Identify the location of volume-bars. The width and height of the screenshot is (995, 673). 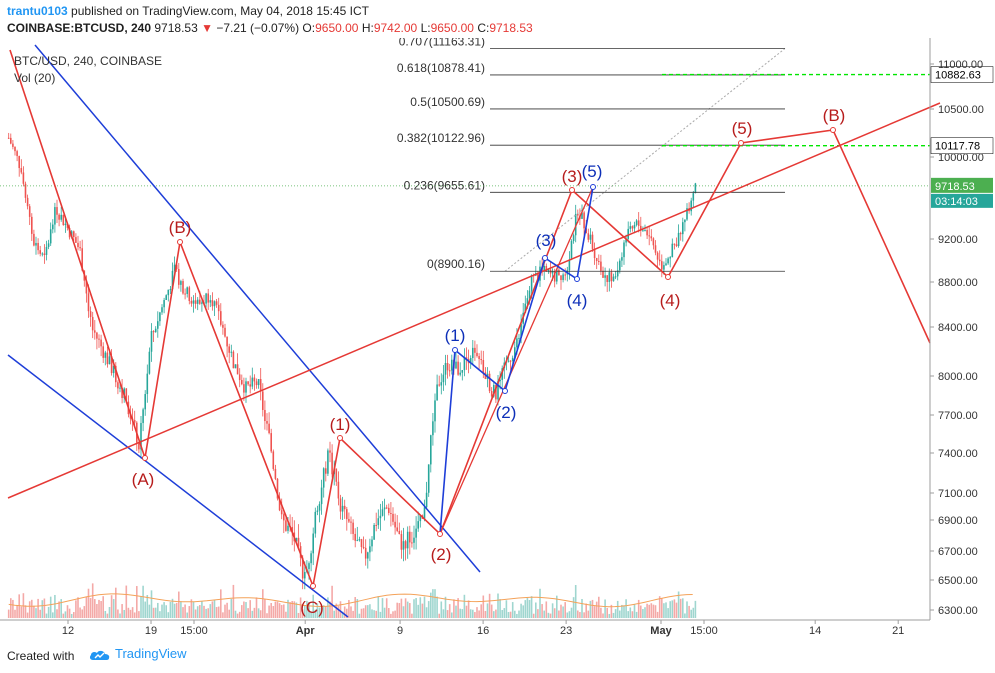
(352, 600).